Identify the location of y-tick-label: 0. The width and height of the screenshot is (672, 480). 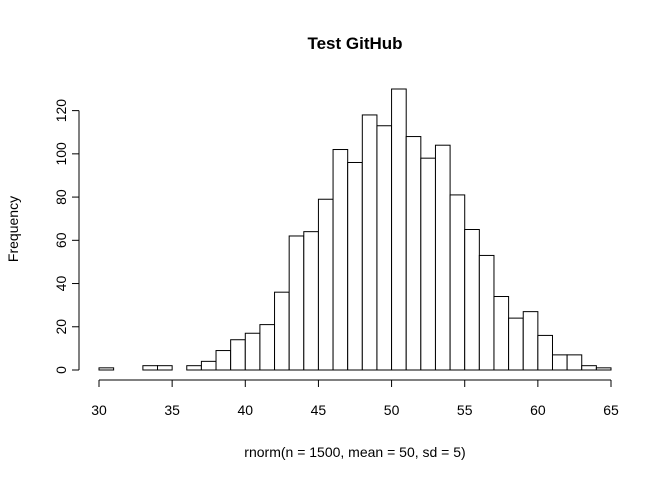
(61, 370).